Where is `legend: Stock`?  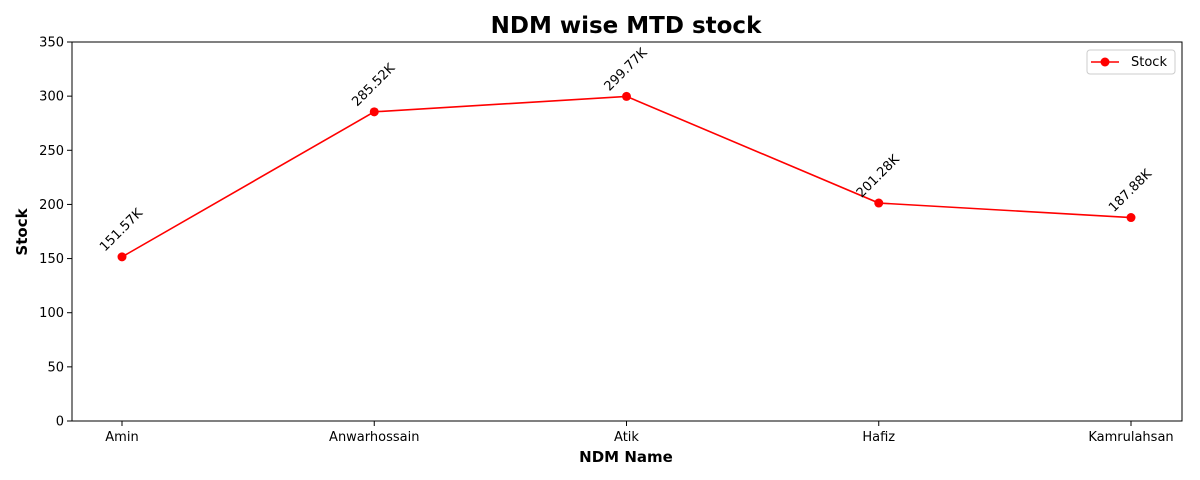
legend: Stock is located at coordinates (1131, 62).